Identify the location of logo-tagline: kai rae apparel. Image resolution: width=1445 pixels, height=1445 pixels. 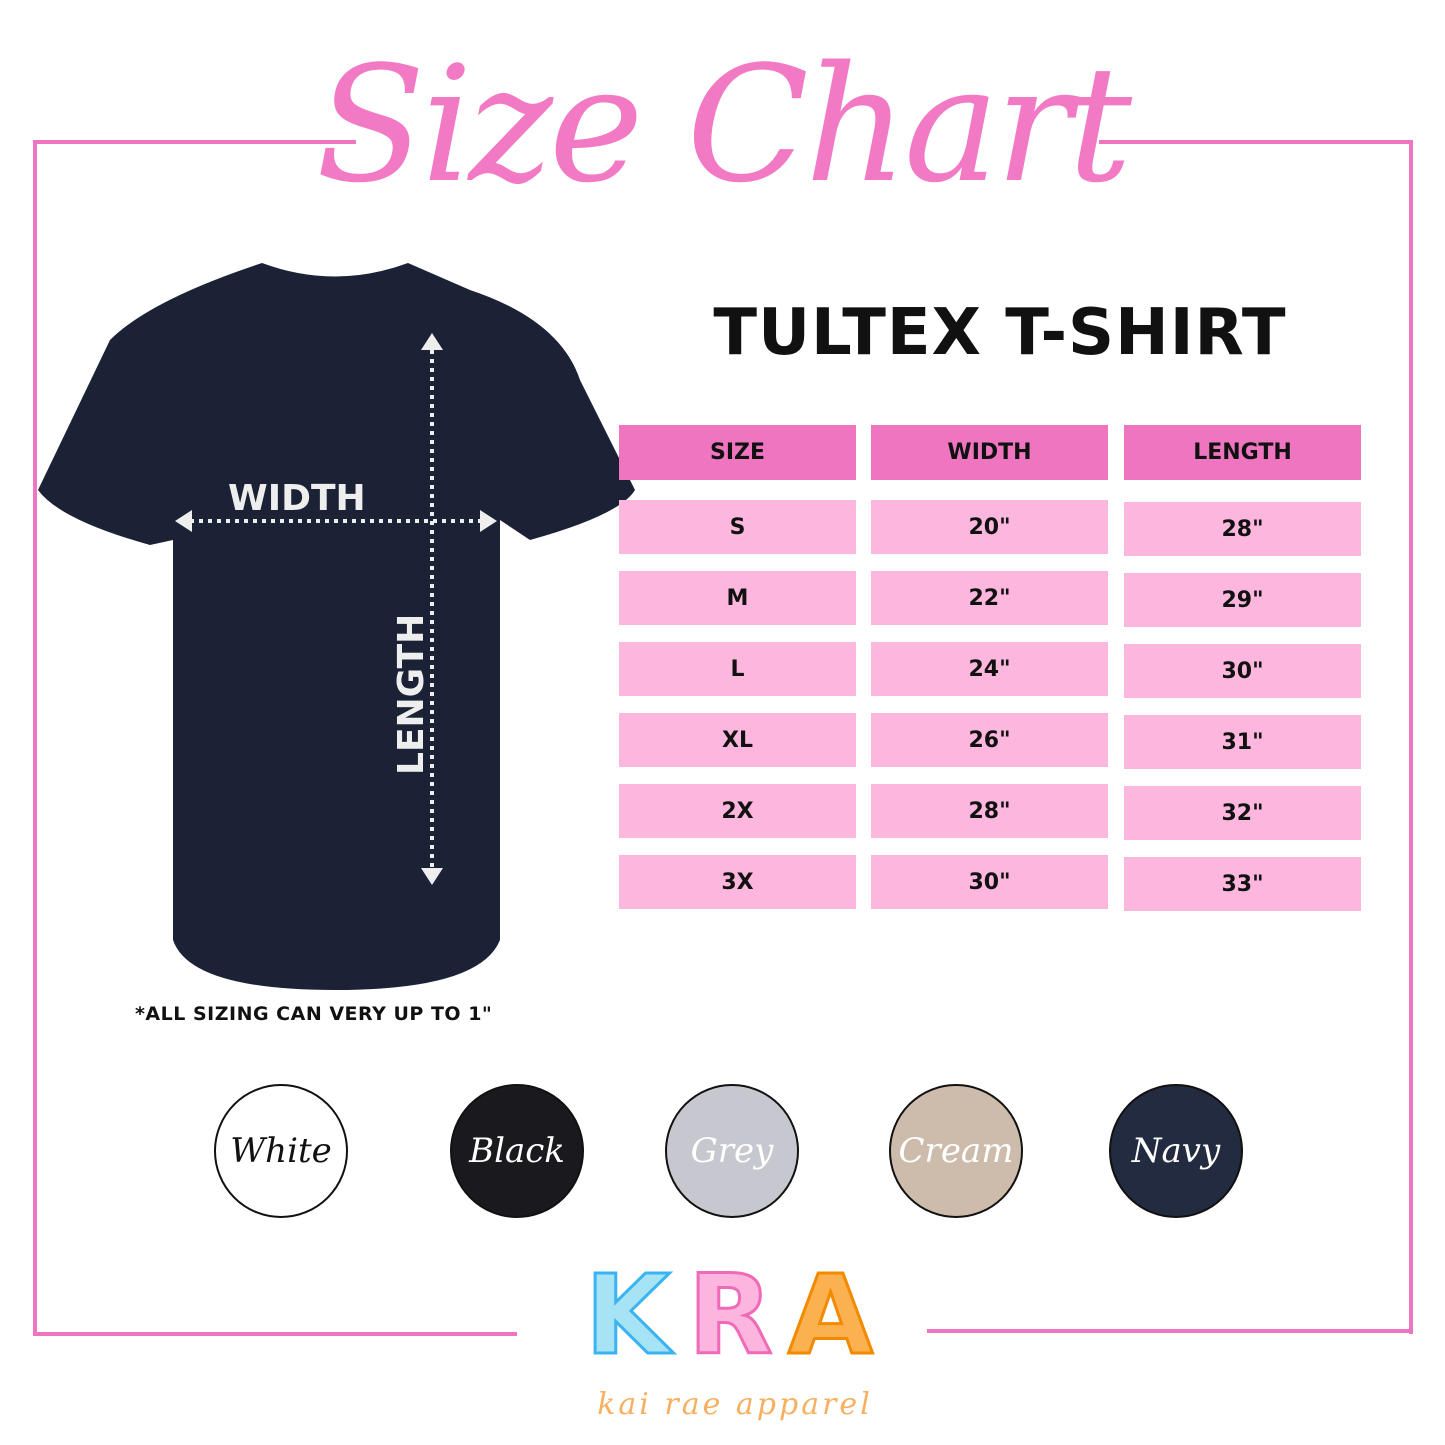
(735, 1404).